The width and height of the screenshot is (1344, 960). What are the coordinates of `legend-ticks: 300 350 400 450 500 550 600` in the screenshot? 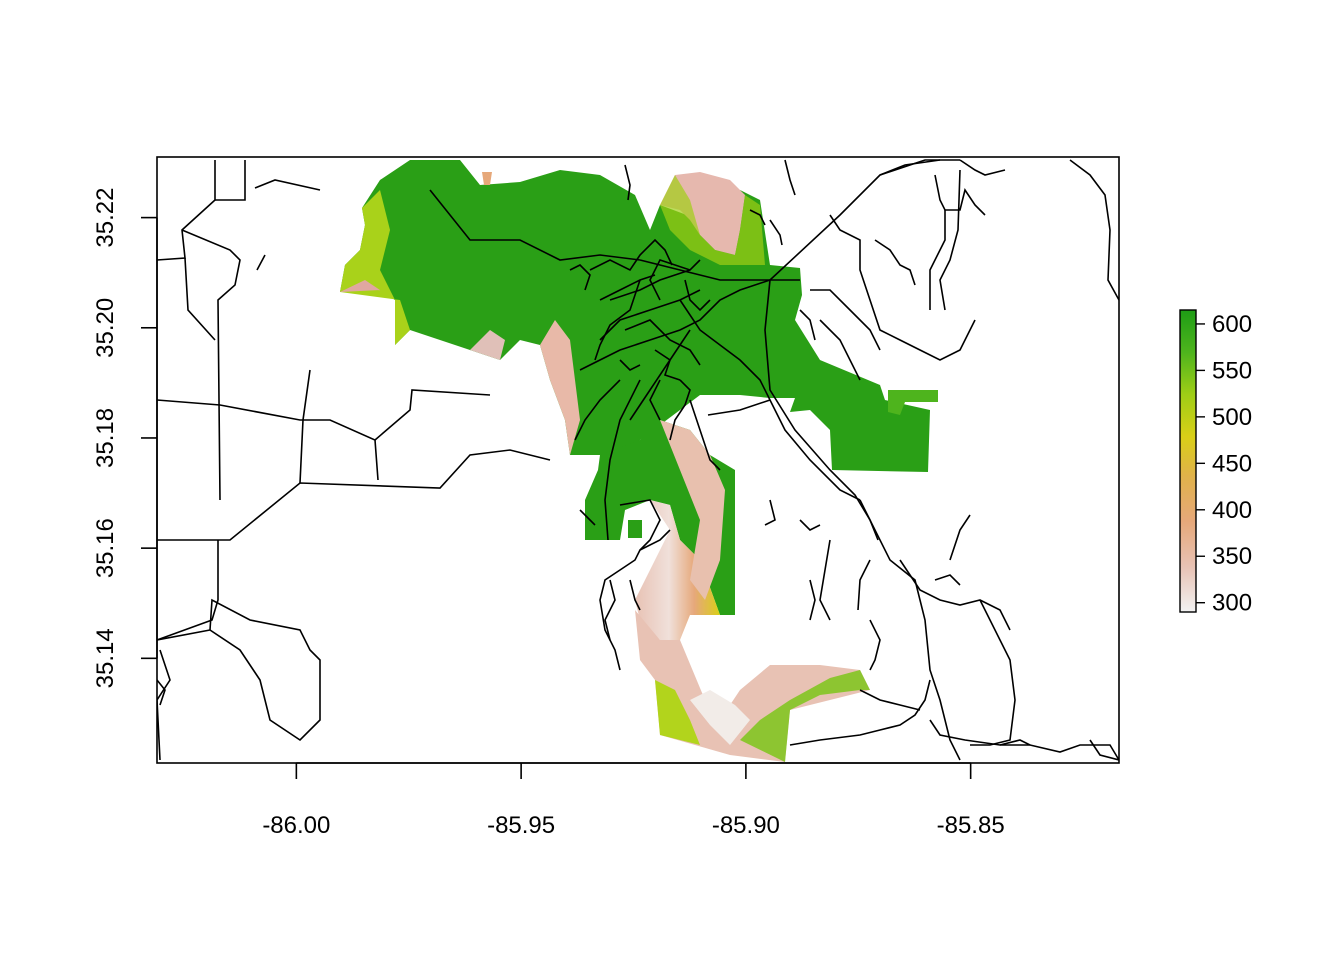 It's located at (1224, 464).